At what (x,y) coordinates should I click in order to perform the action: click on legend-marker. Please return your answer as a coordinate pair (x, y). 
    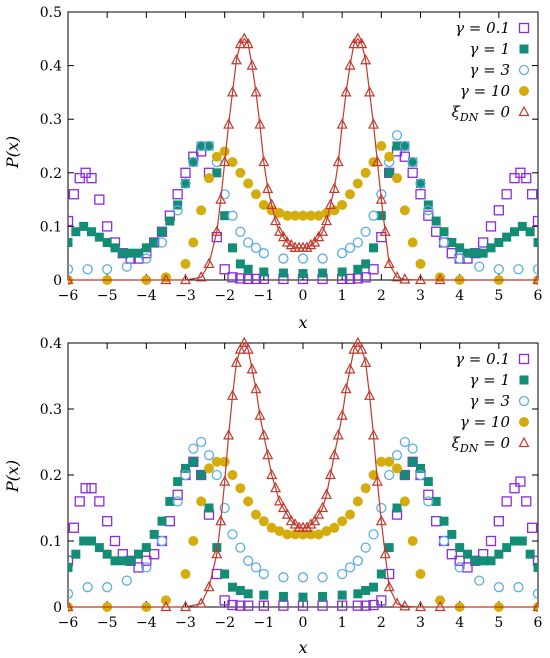
    Looking at the image, I should click on (524, 111).